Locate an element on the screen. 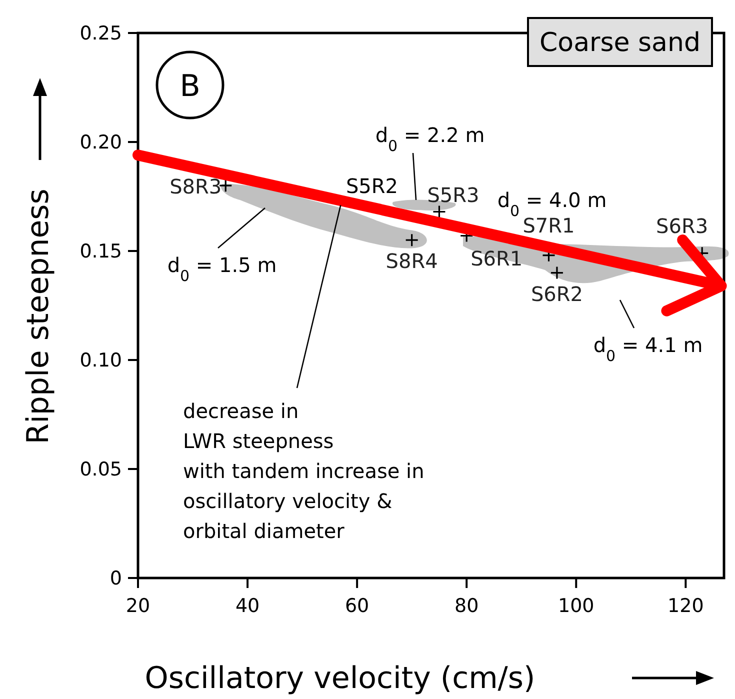  x-tick-label: 100 is located at coordinates (576, 606).